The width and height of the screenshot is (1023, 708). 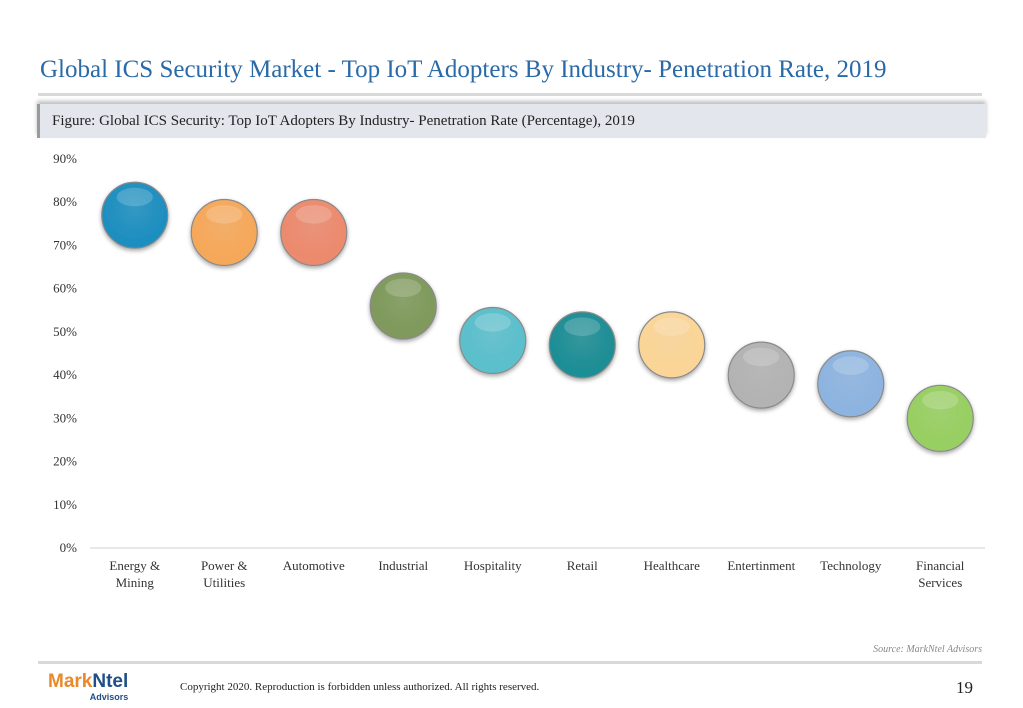 What do you see at coordinates (69, 547) in the screenshot?
I see `y-tick-label: 0%` at bounding box center [69, 547].